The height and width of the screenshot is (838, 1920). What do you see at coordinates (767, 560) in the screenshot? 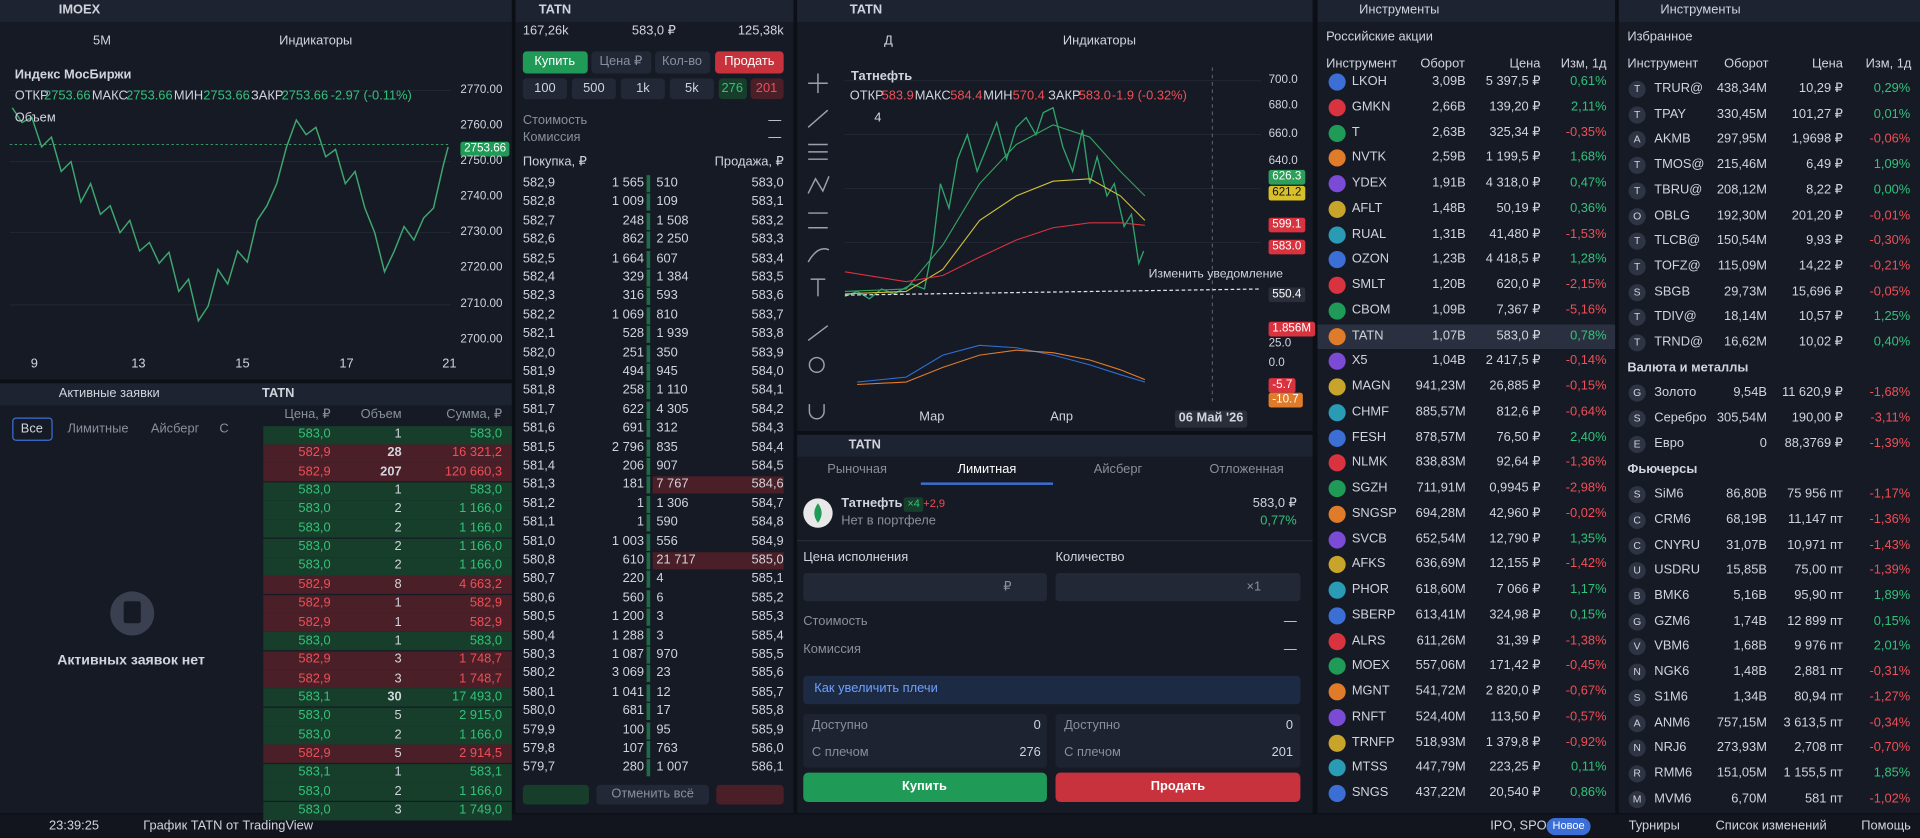
I see `ask-price: 585,0` at bounding box center [767, 560].